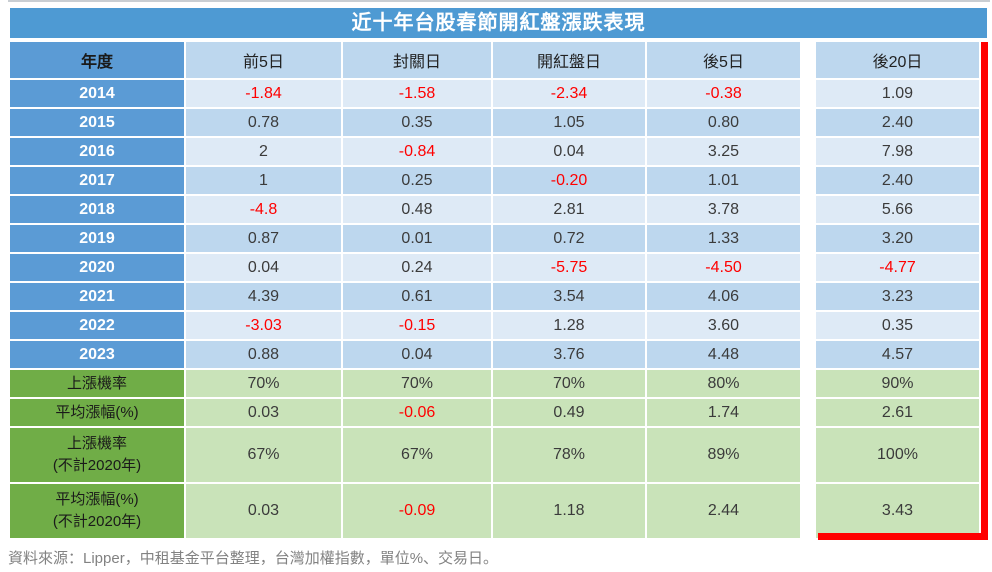 This screenshot has height=572, width=992. I want to click on year-cell: 2021, so click(97, 296).